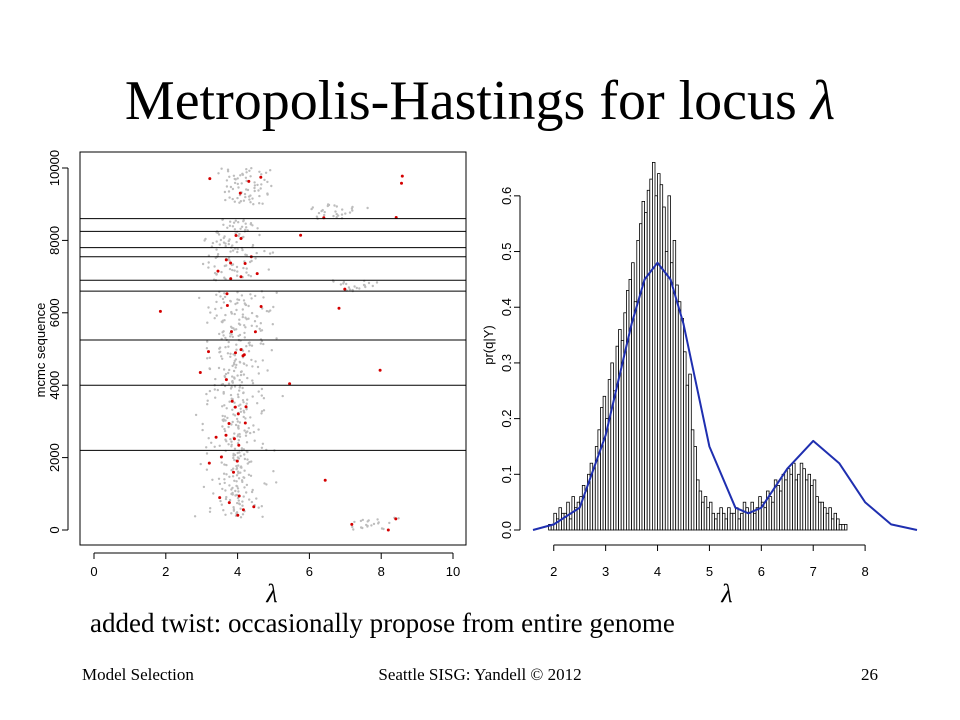 The height and width of the screenshot is (720, 960). I want to click on trace-x-axis-label: λ, so click(271, 593).